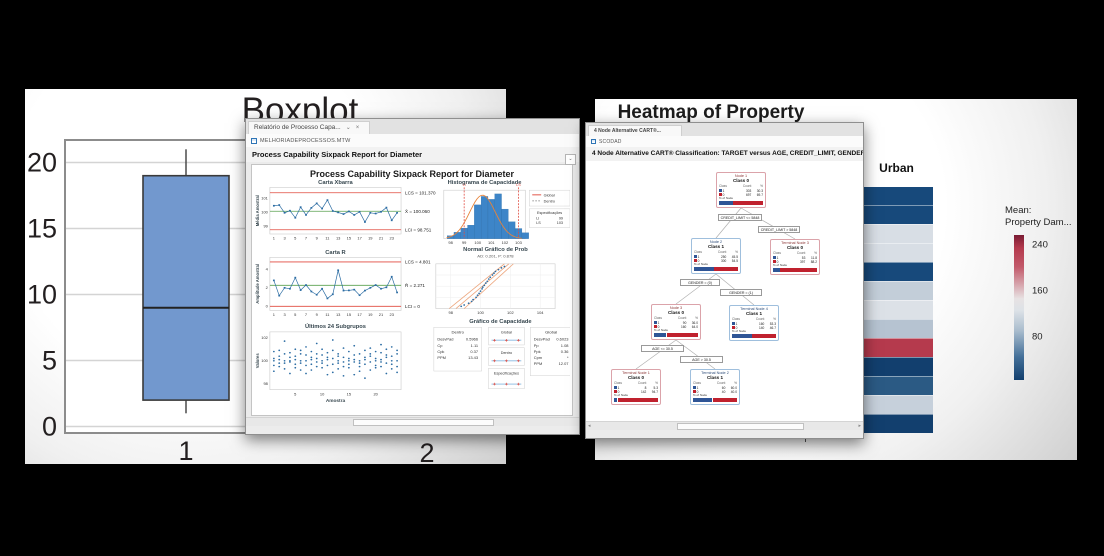 This screenshot has height=556, width=1104. Describe the element at coordinates (412, 306) in the screenshot. I see `svg-text: LCI = 0` at that location.